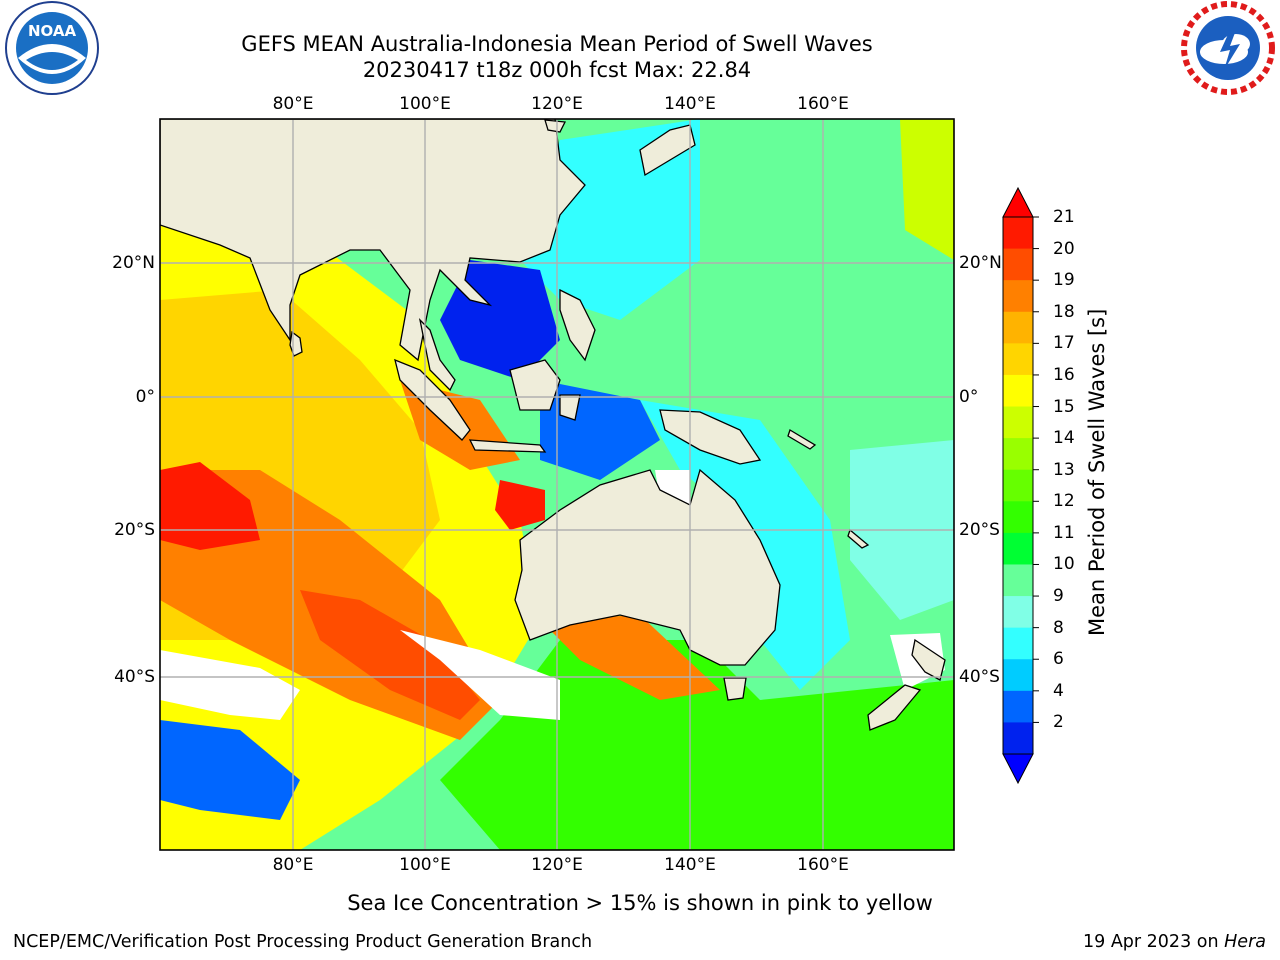 The width and height of the screenshot is (1280, 960). I want to click on colorbar-tick-label: 2, so click(1058, 722).